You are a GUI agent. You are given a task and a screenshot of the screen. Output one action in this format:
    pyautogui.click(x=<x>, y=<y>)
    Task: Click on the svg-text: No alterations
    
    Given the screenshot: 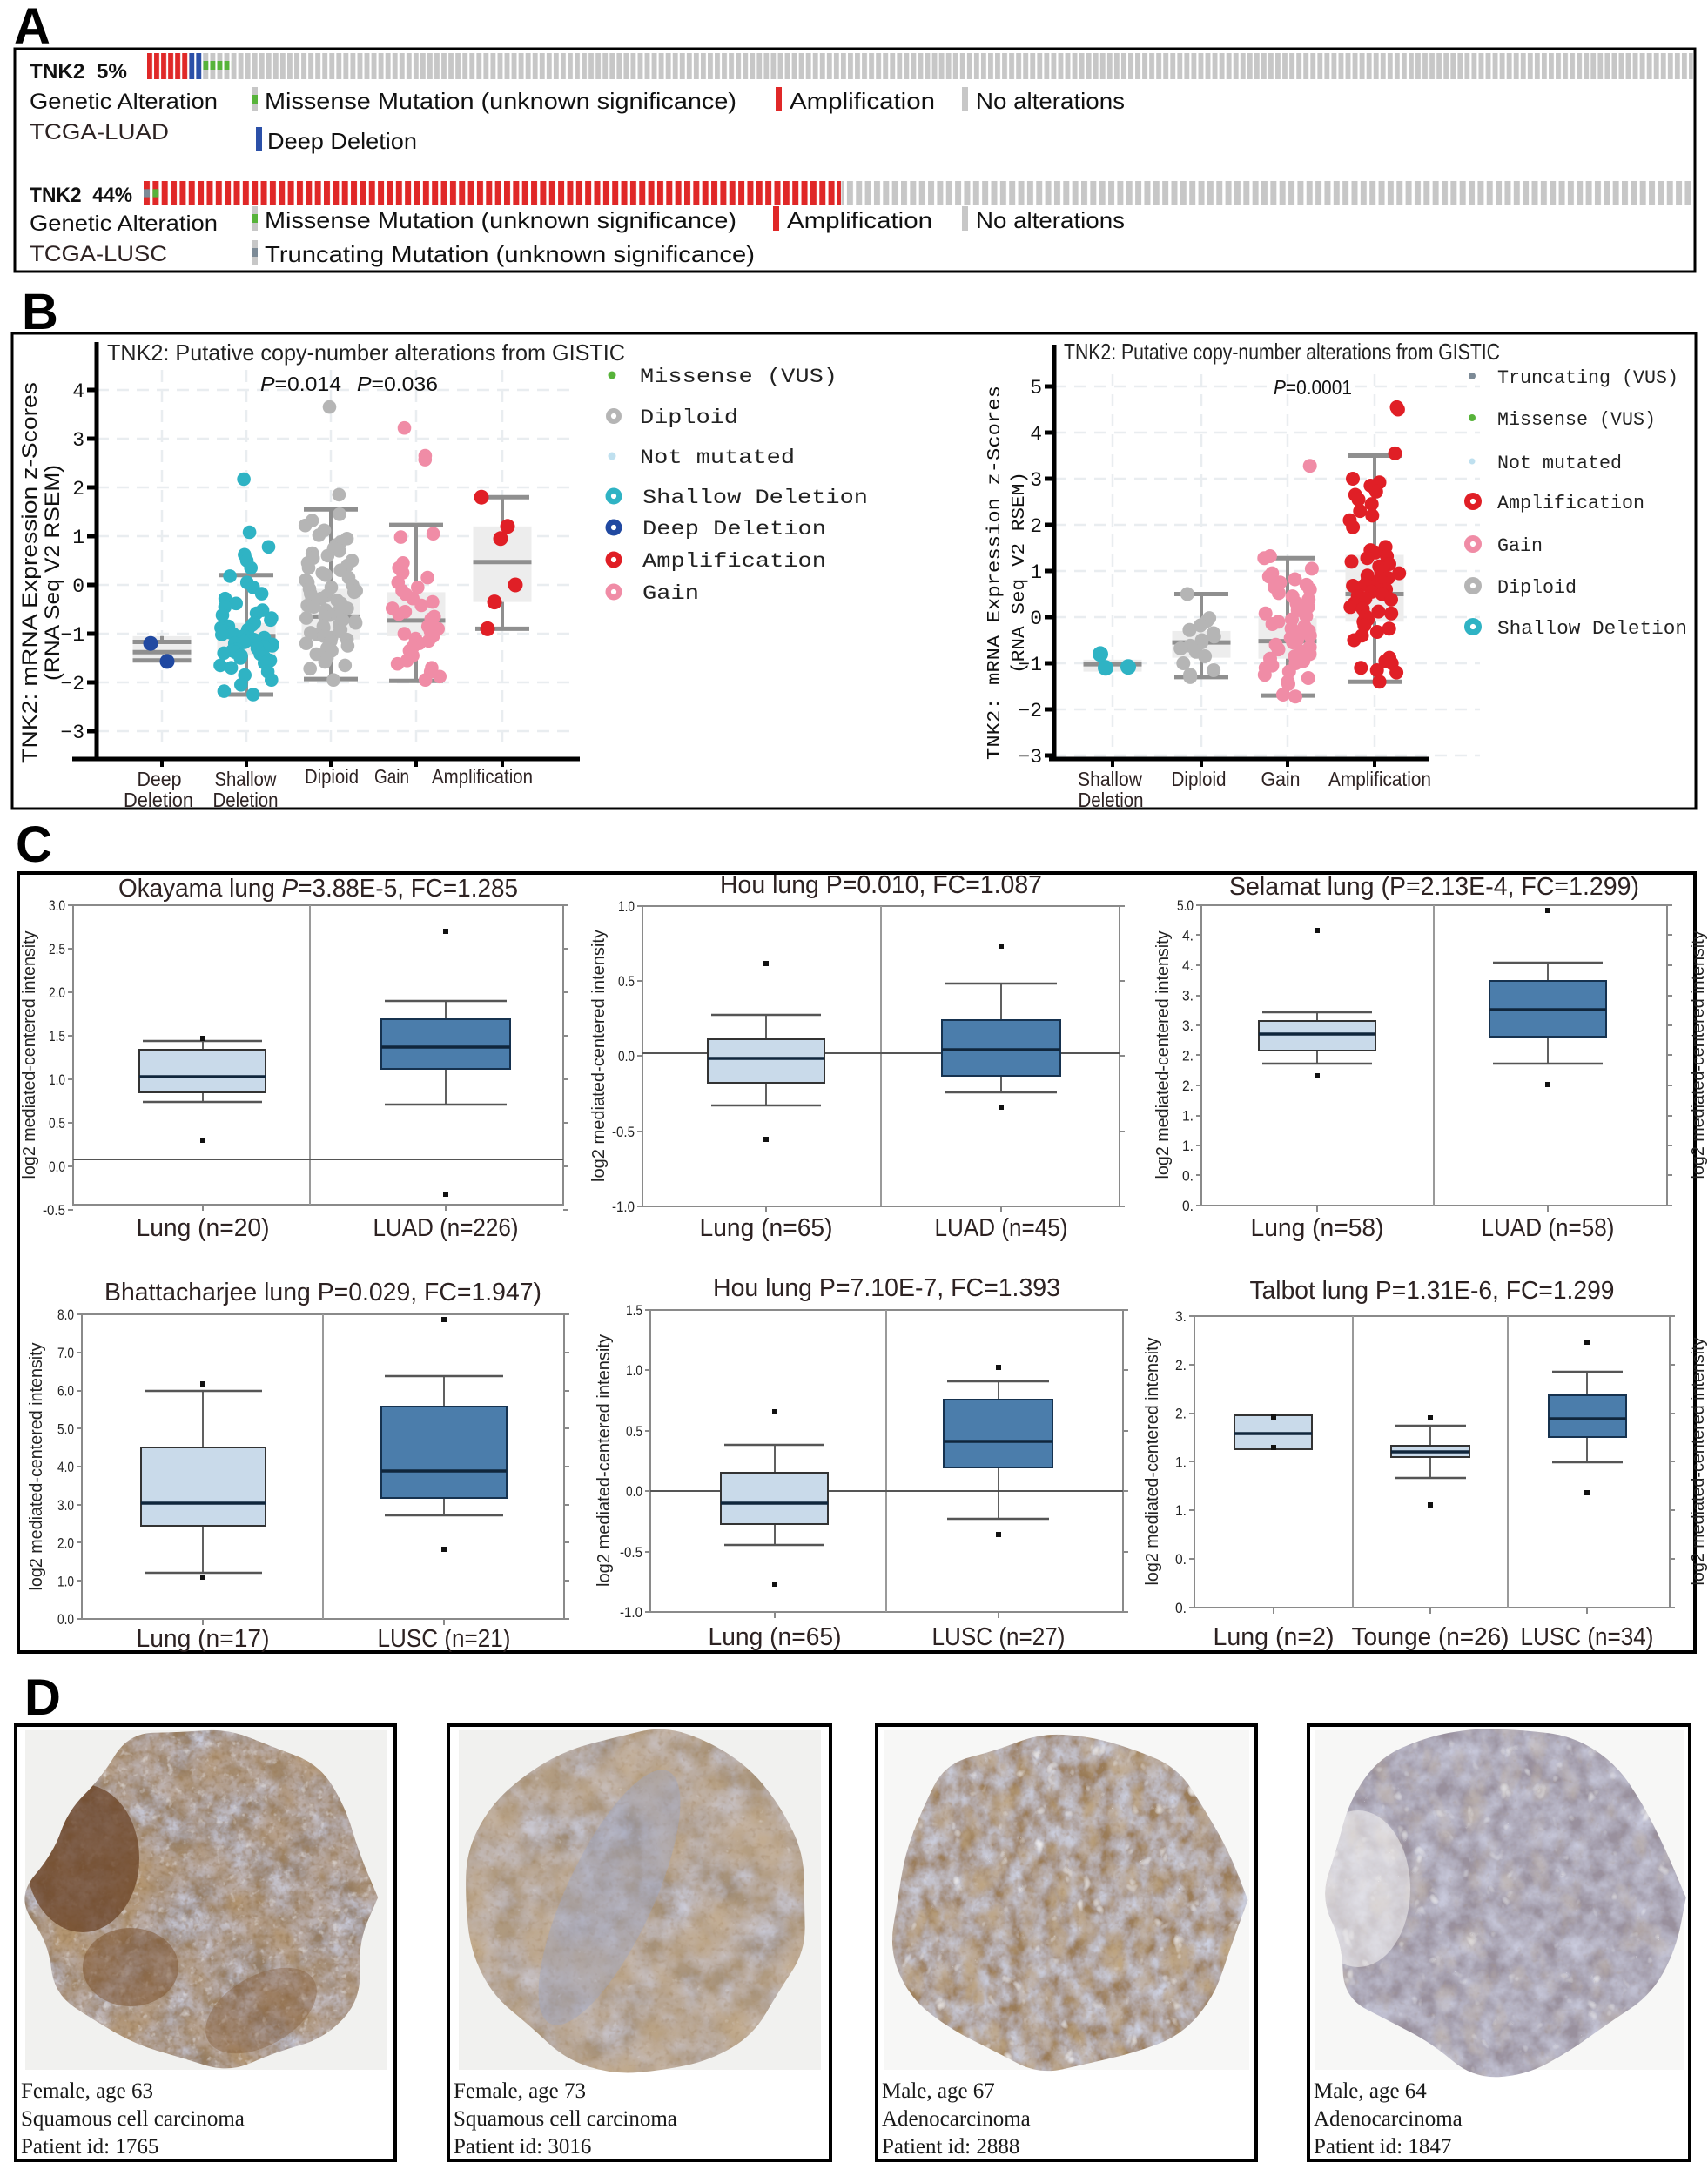 What is the action you would take?
    pyautogui.click(x=1050, y=101)
    